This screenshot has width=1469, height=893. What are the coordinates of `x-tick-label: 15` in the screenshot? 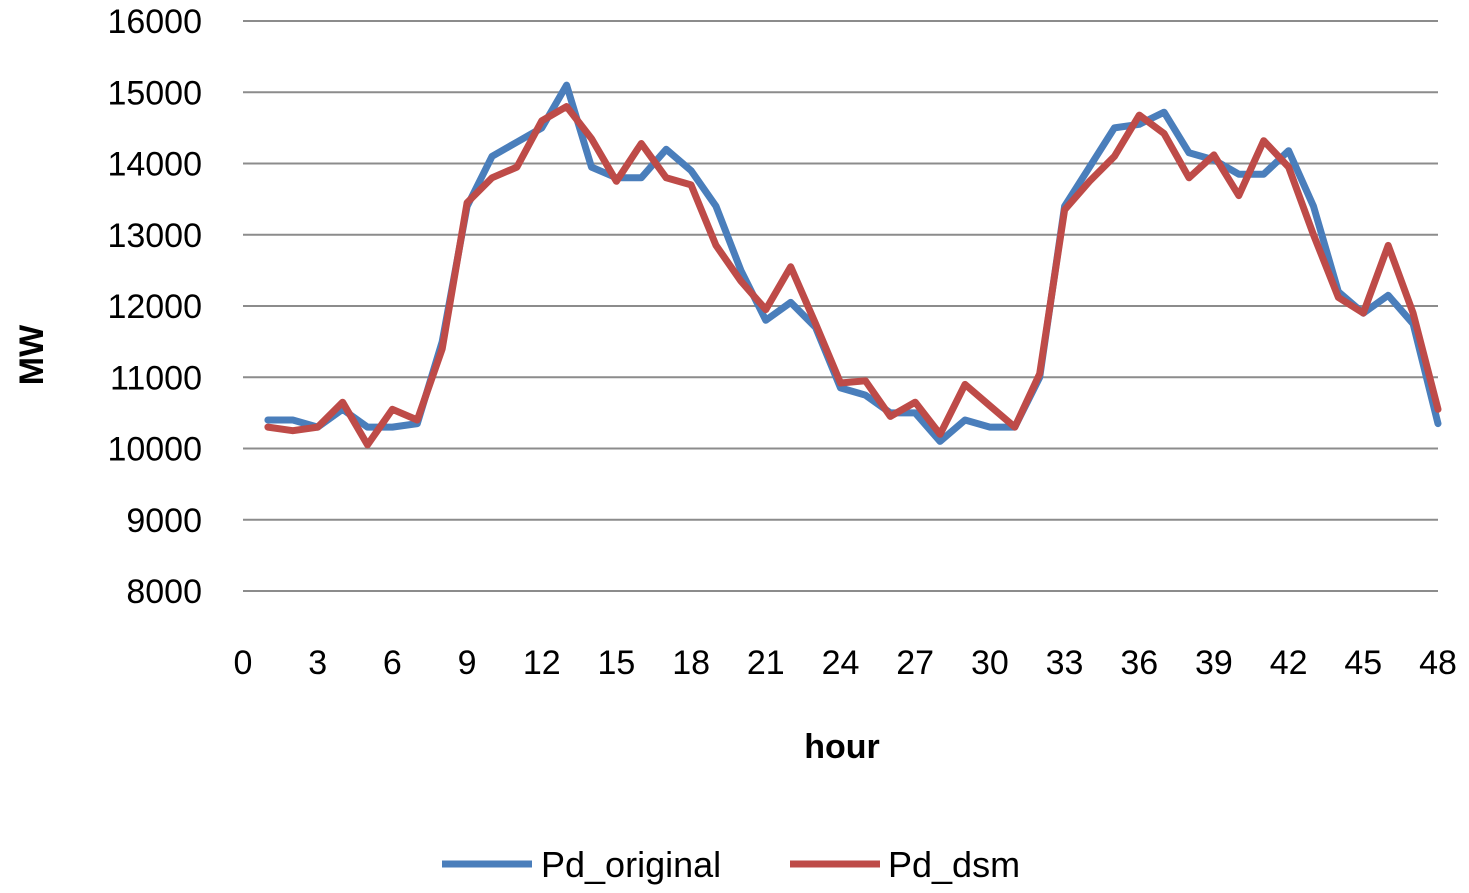 It's located at (617, 663).